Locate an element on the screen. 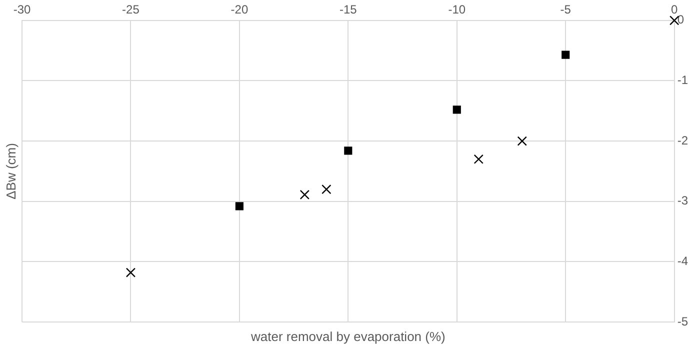 The width and height of the screenshot is (695, 348). y-tick-label: -2 is located at coordinates (682, 140).